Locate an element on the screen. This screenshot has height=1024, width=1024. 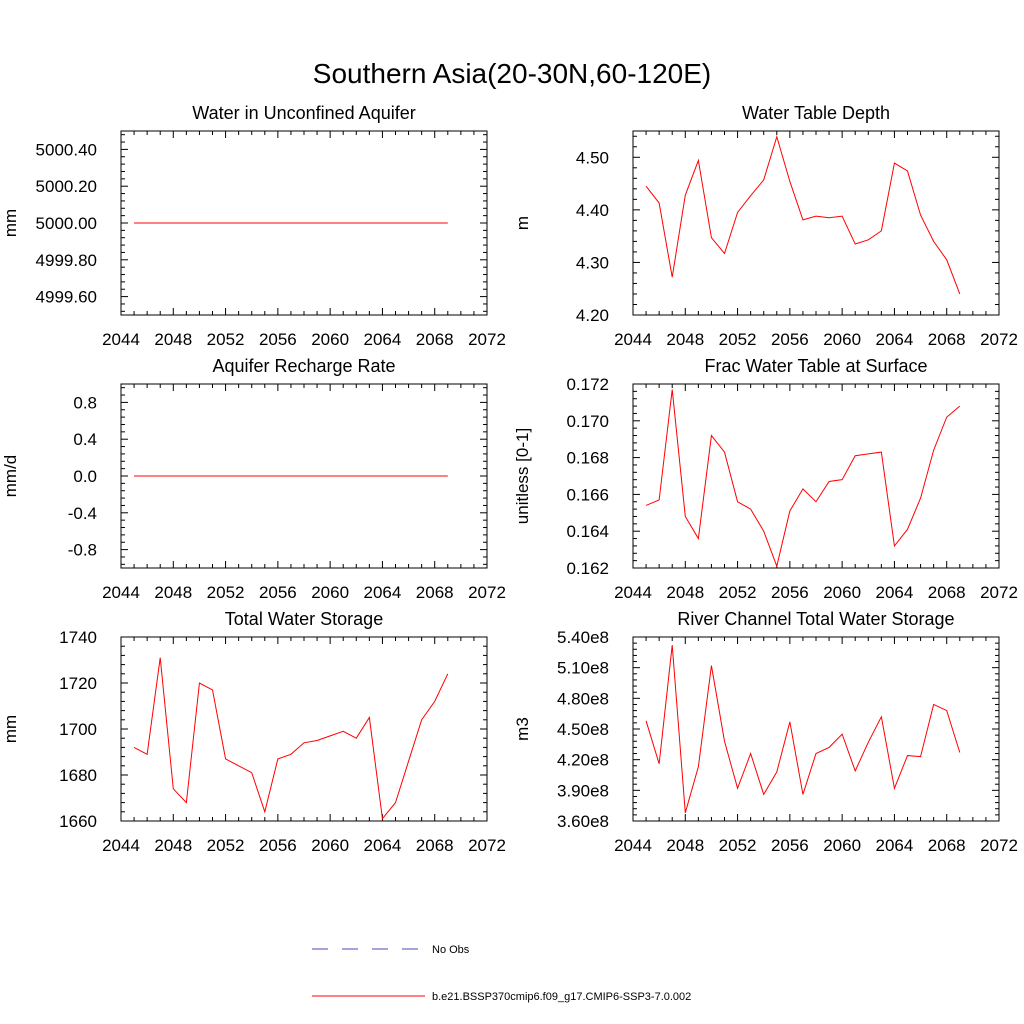
y-tick-label: 0.162 is located at coordinates (587, 568).